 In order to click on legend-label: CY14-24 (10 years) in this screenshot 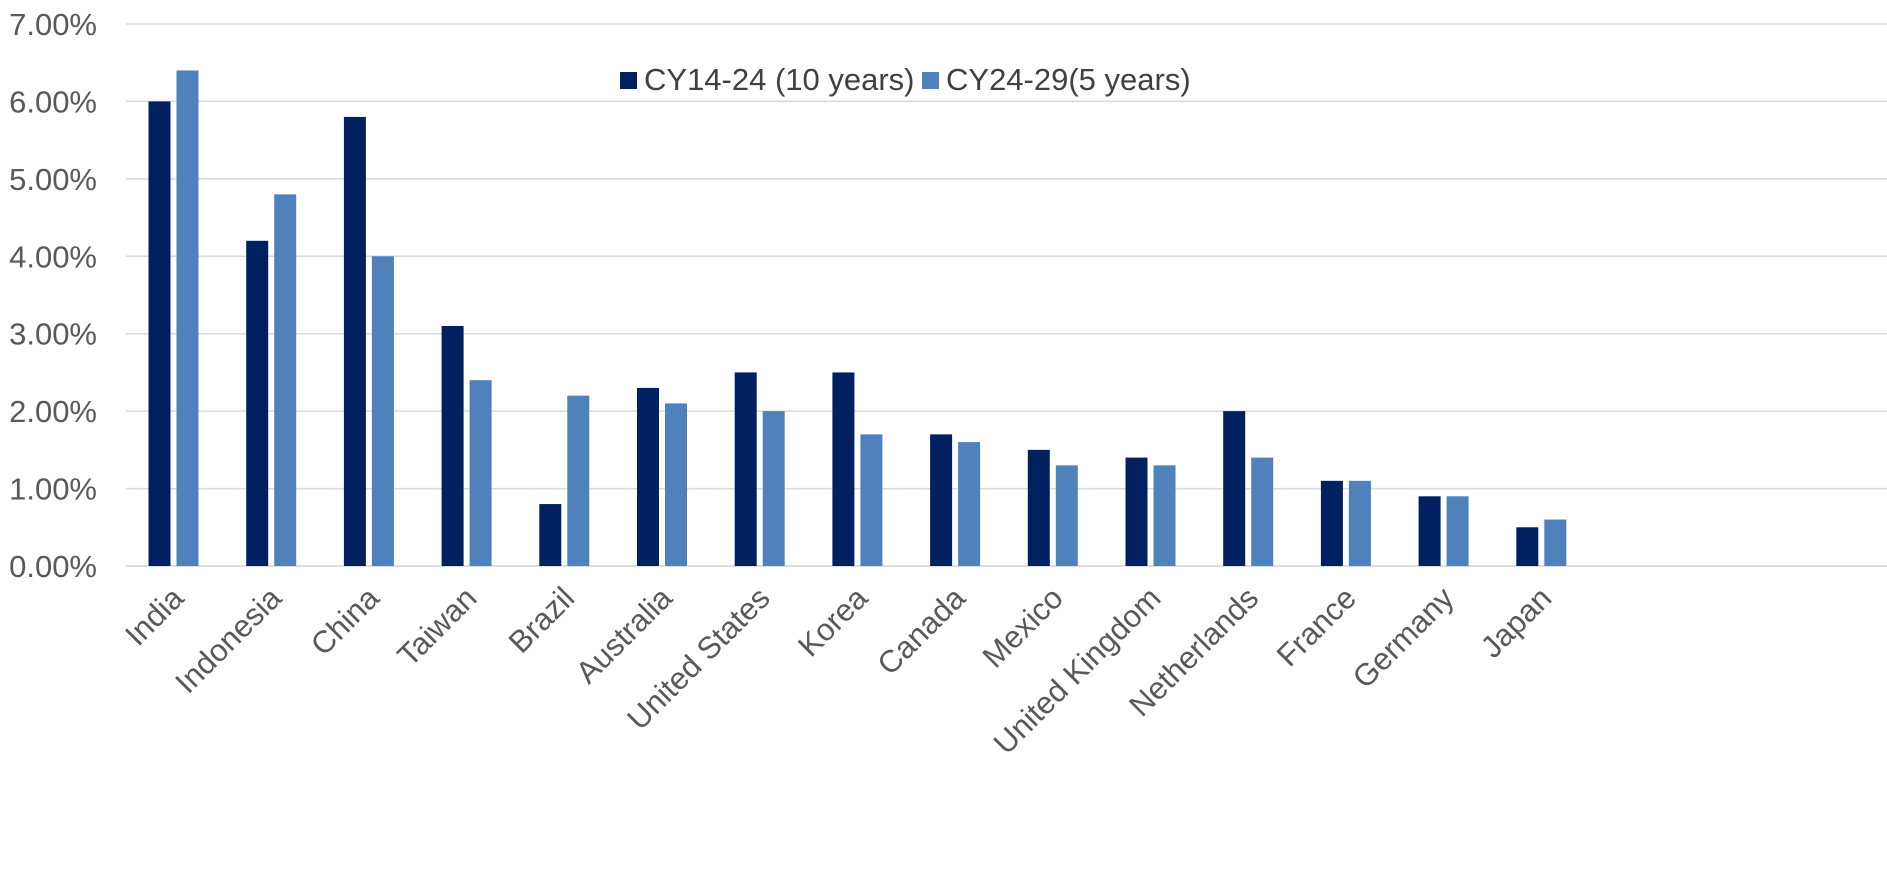, I will do `click(779, 79)`.